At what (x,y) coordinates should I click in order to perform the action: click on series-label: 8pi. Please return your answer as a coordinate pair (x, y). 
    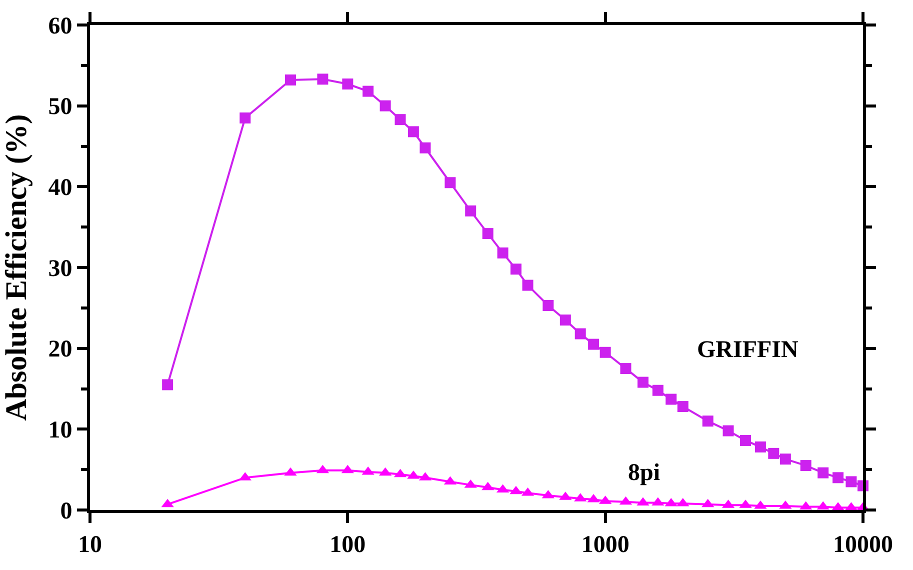
    Looking at the image, I should click on (644, 473).